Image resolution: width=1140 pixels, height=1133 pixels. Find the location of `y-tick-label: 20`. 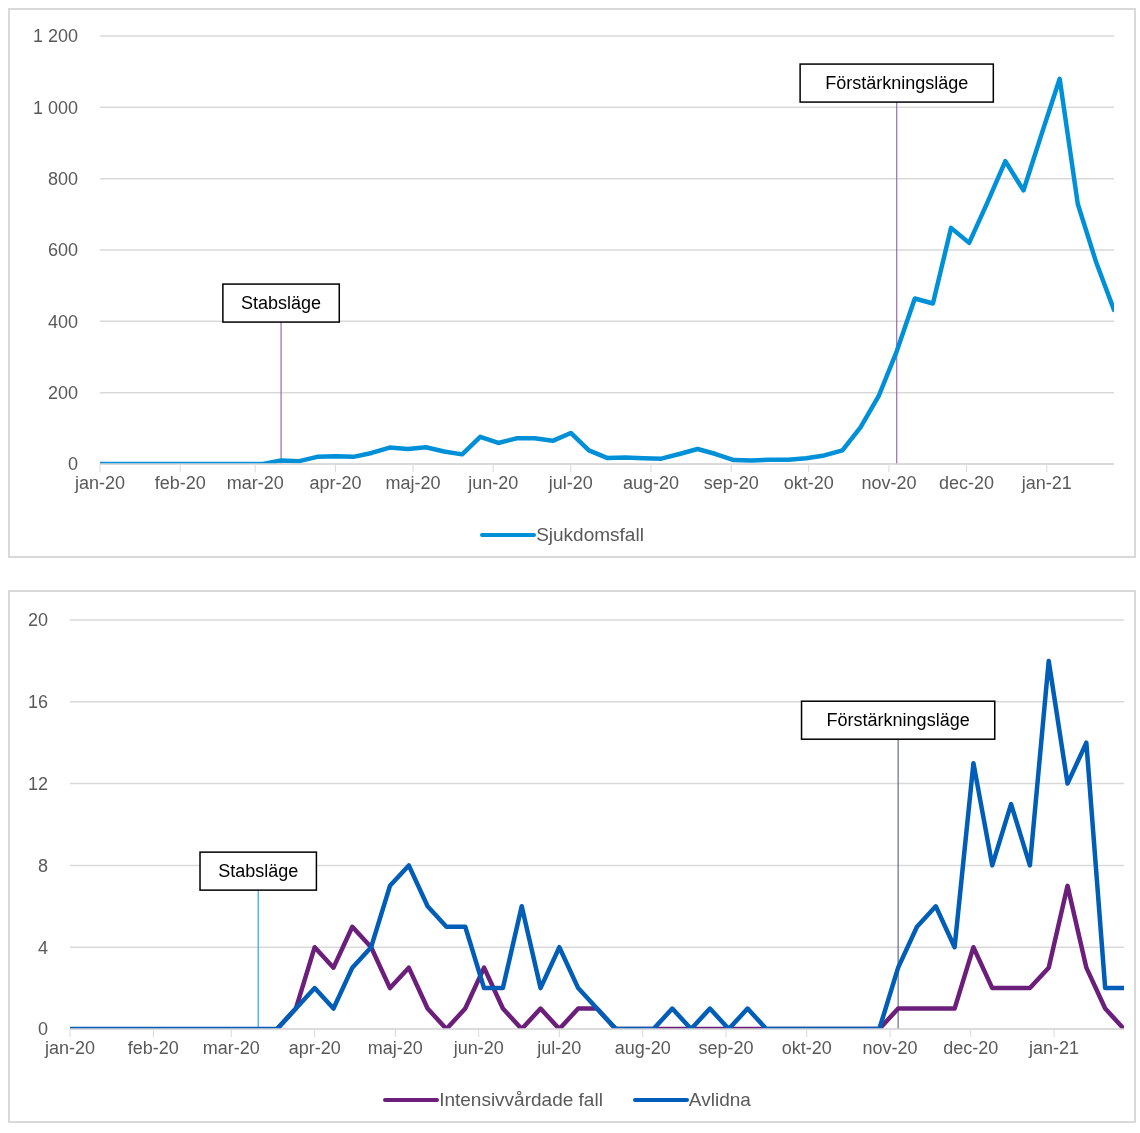

y-tick-label: 20 is located at coordinates (37, 620).